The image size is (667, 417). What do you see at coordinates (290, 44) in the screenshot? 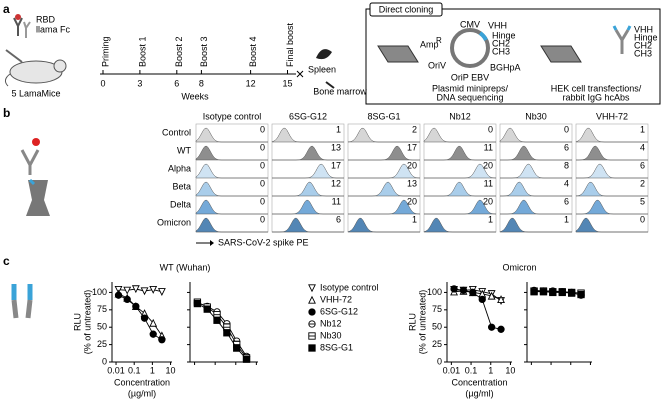
I see `event-label: Final boost` at bounding box center [290, 44].